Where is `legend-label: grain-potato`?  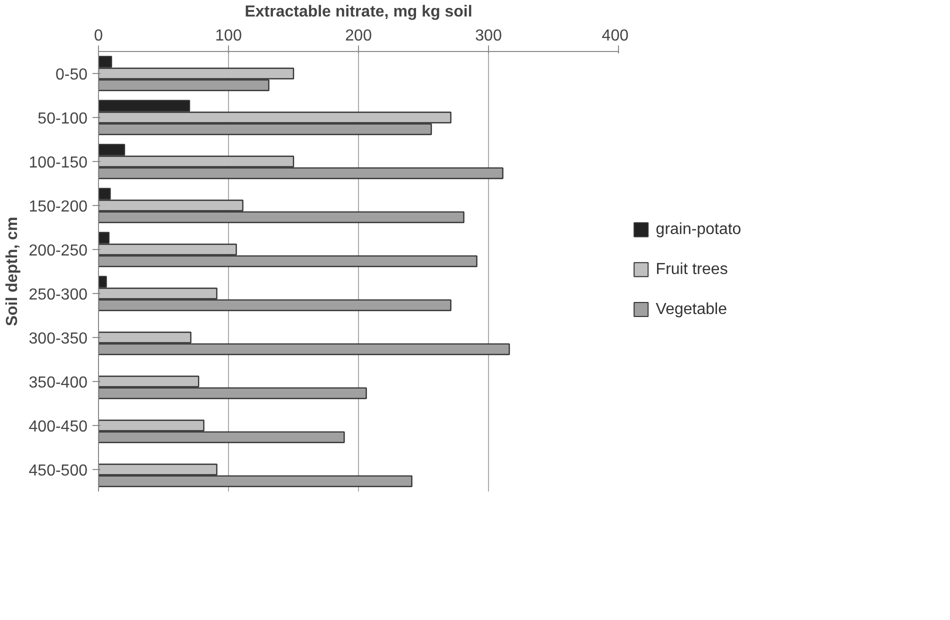 legend-label: grain-potato is located at coordinates (699, 229).